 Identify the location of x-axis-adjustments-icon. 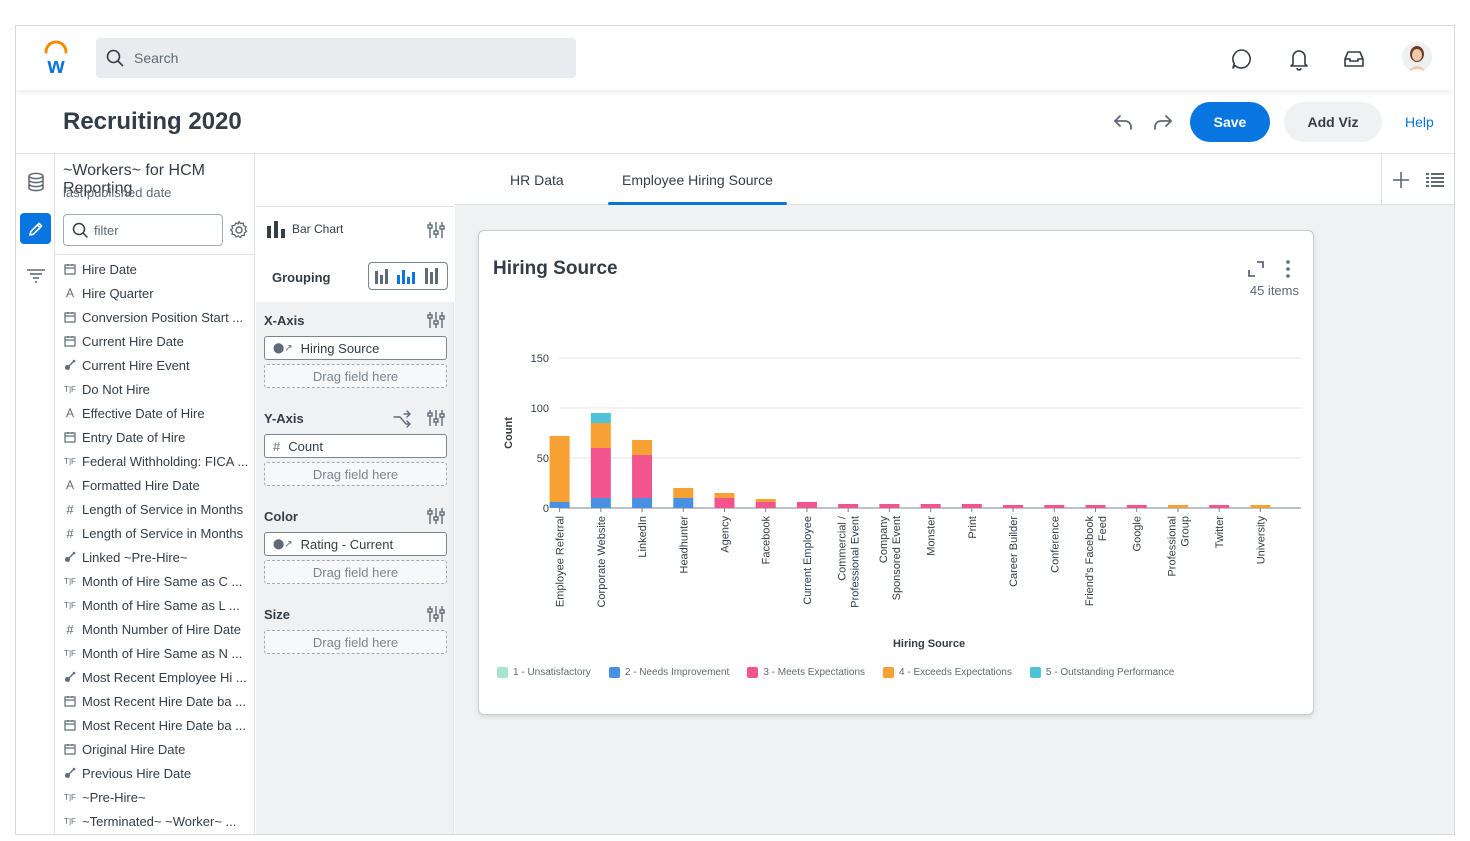
(436, 320).